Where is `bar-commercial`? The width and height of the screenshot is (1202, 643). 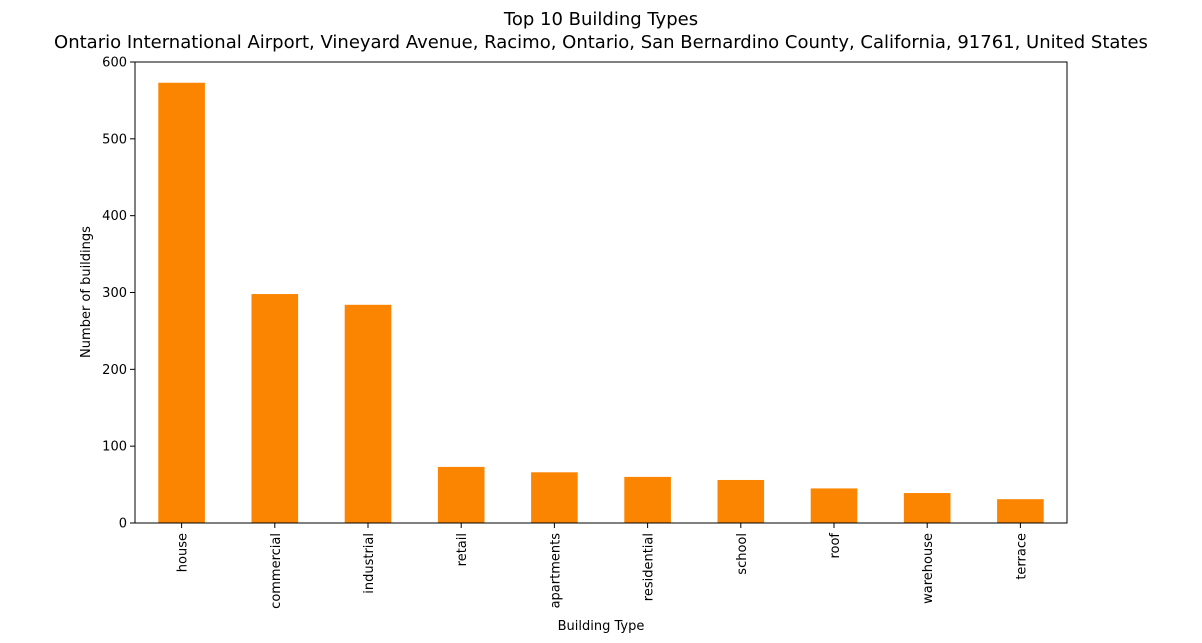 bar-commercial is located at coordinates (275, 408).